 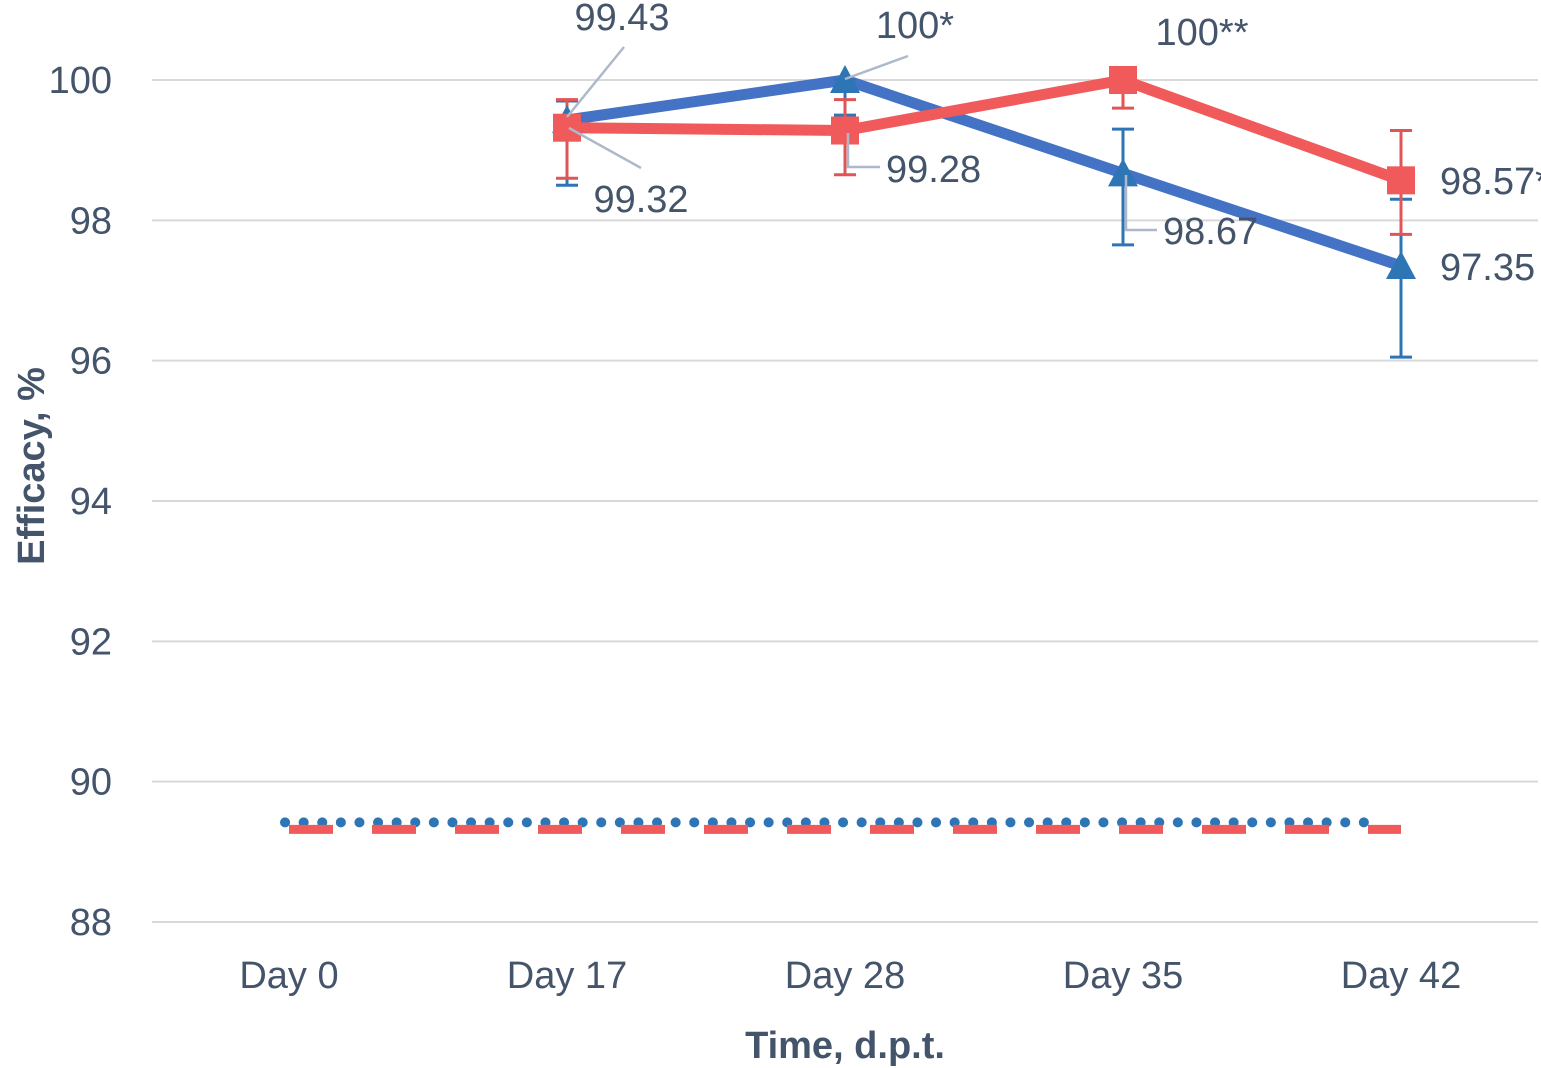 I want to click on y-tick-label: 94, so click(x=91, y=502).